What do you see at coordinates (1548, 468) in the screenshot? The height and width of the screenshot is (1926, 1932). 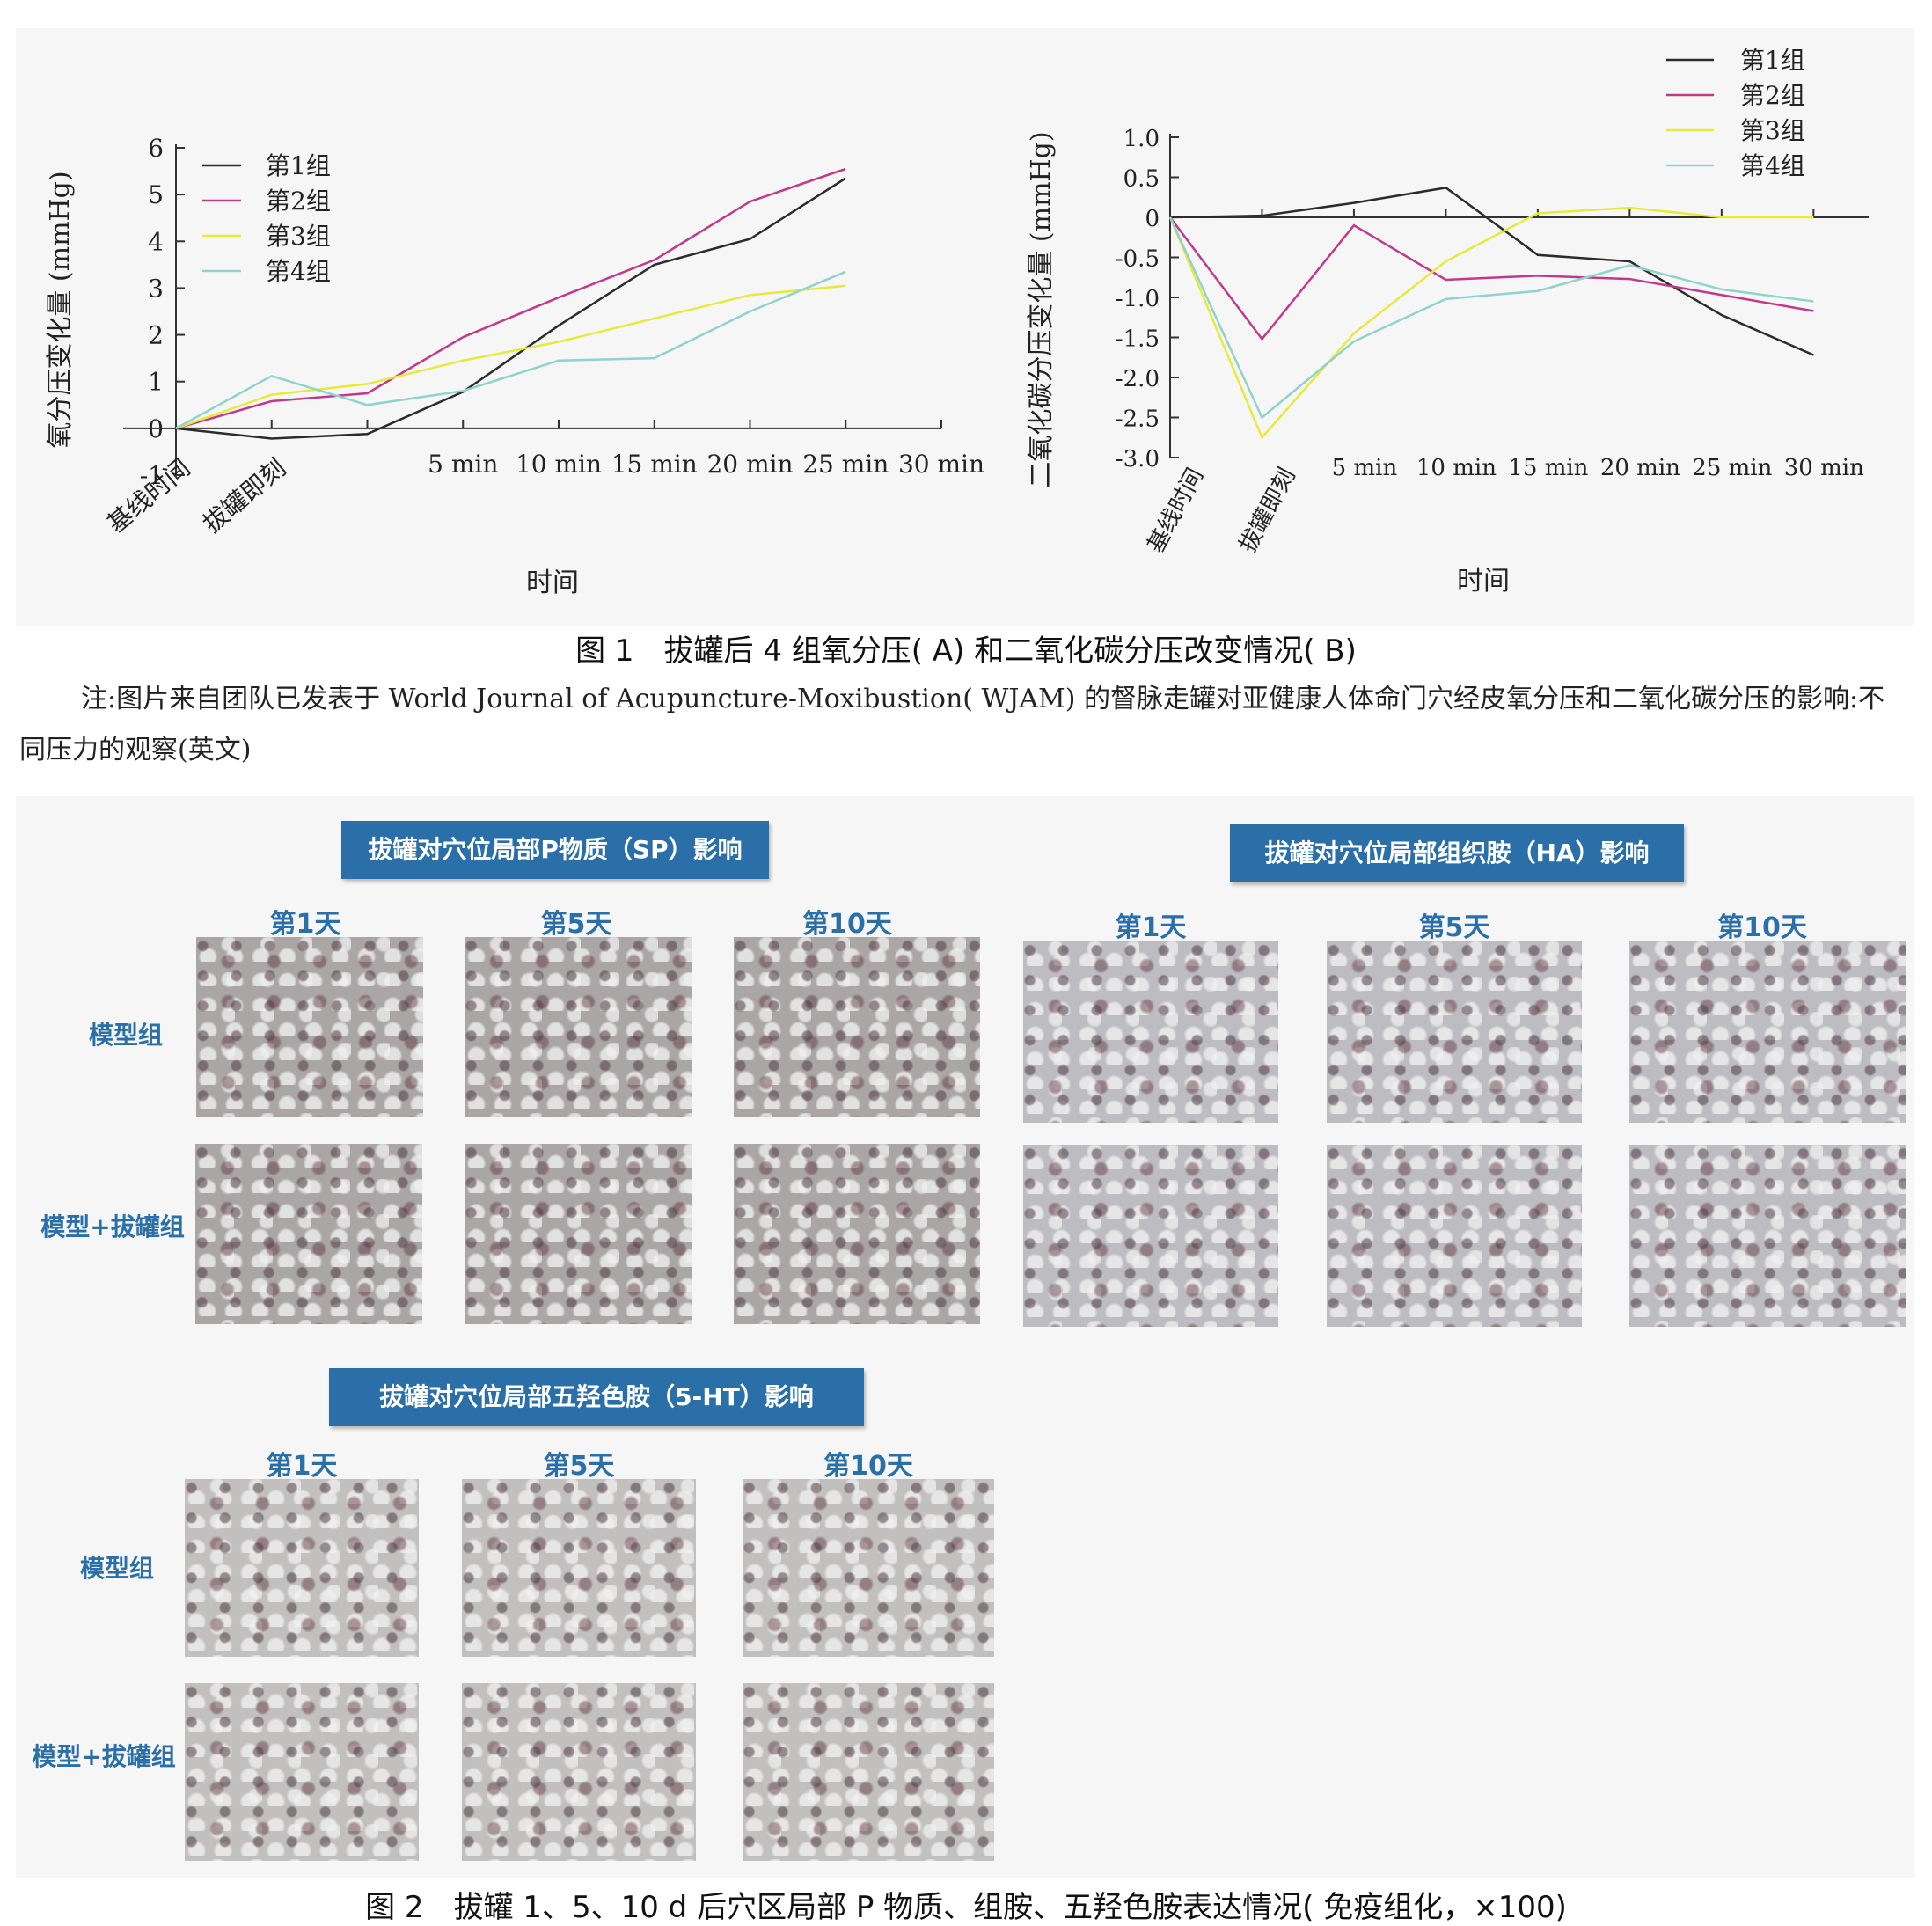 I see `chart-b-xtick-label: 15 min` at bounding box center [1548, 468].